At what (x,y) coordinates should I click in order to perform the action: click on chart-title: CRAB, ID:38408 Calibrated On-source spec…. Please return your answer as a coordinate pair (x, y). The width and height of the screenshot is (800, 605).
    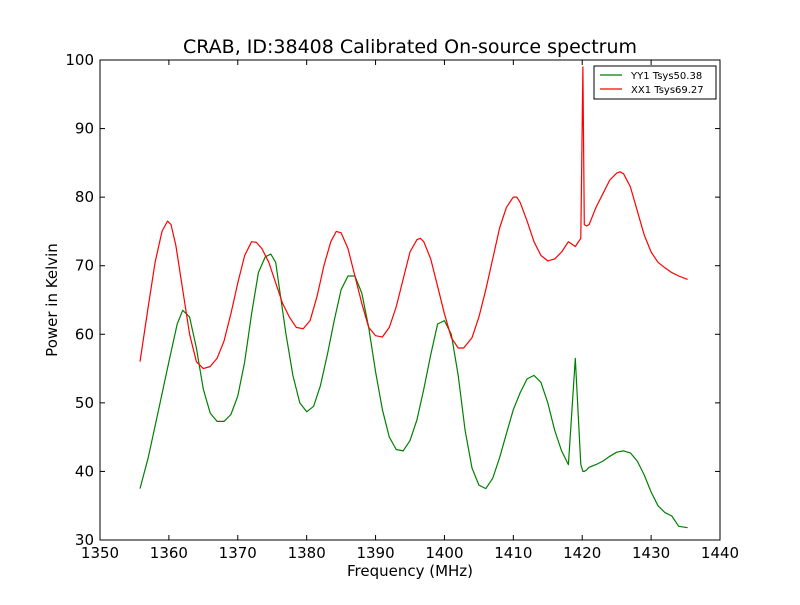
    Looking at the image, I should click on (410, 47).